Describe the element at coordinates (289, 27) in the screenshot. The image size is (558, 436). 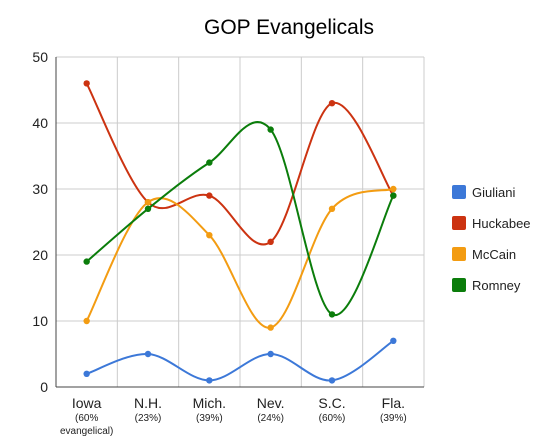
I see `chart-title: GOP Evangelicals` at that location.